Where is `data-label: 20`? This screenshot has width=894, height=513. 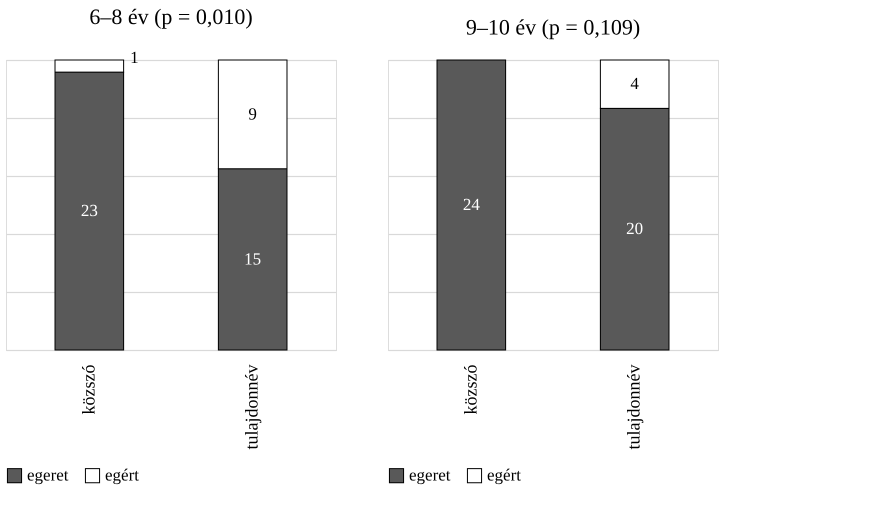
data-label: 20 is located at coordinates (635, 228).